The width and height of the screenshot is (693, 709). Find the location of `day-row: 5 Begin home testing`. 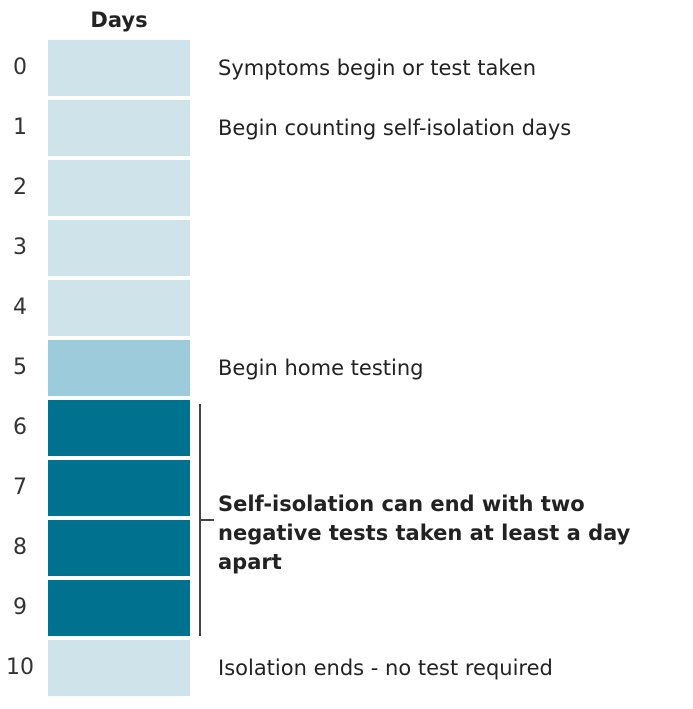

day-row: 5 Begin home testing is located at coordinates (346, 370).